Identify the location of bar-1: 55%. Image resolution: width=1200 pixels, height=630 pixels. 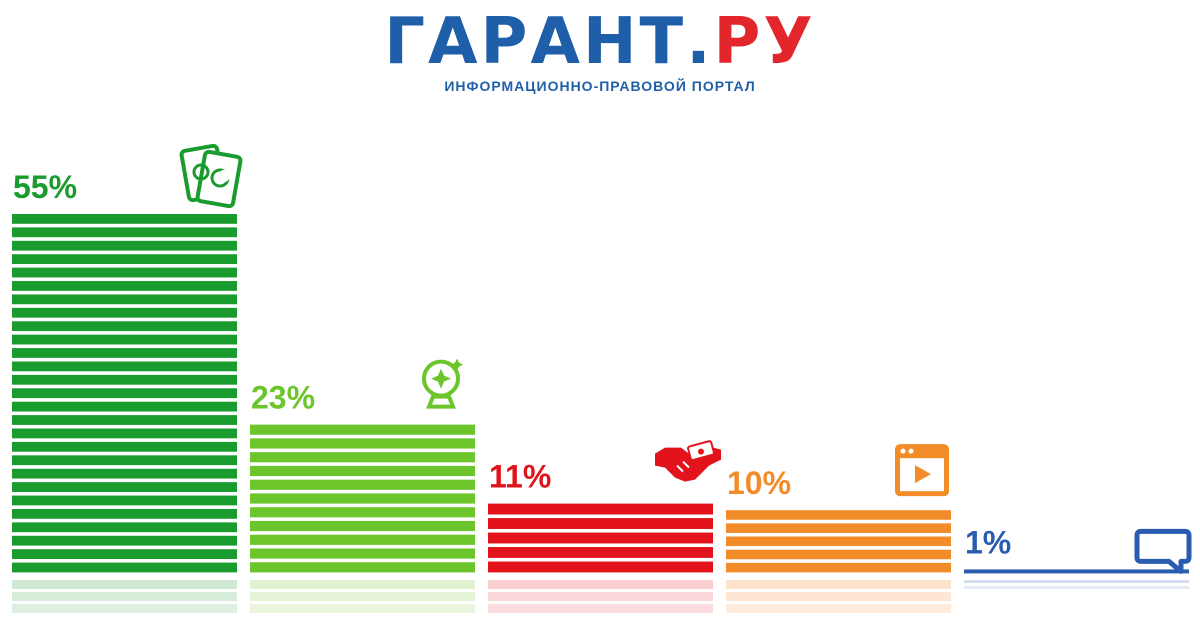
(127, 378).